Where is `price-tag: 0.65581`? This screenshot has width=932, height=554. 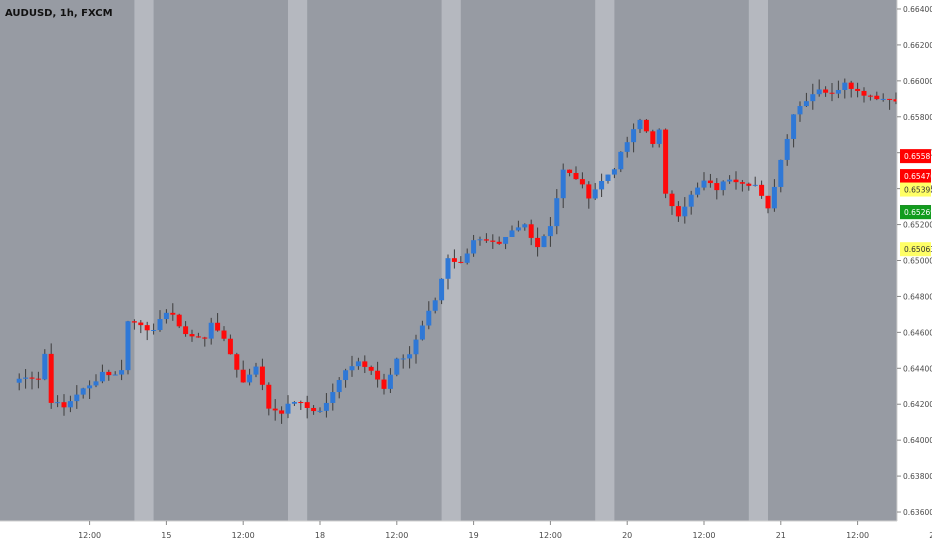
price-tag: 0.65581 is located at coordinates (918, 156).